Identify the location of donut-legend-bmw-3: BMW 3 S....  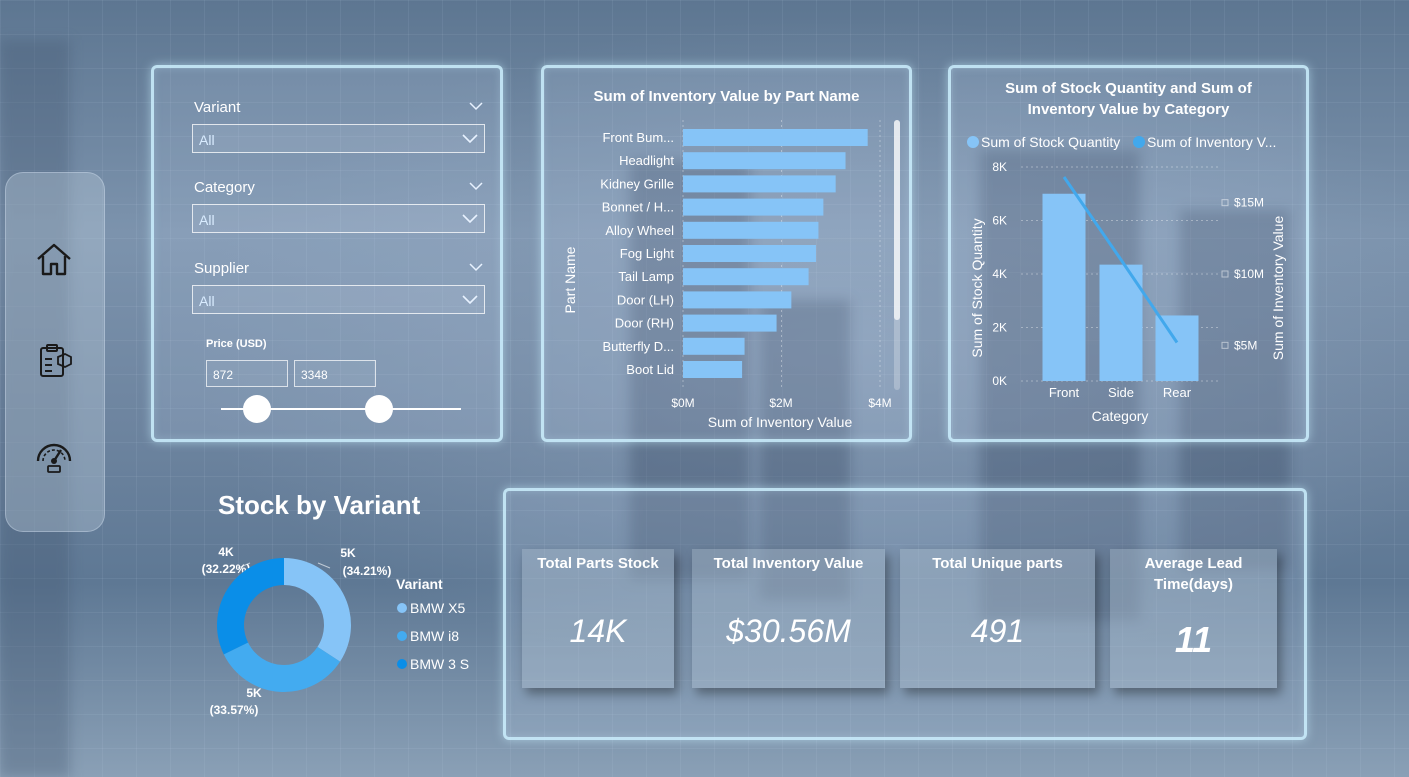
(440, 664).